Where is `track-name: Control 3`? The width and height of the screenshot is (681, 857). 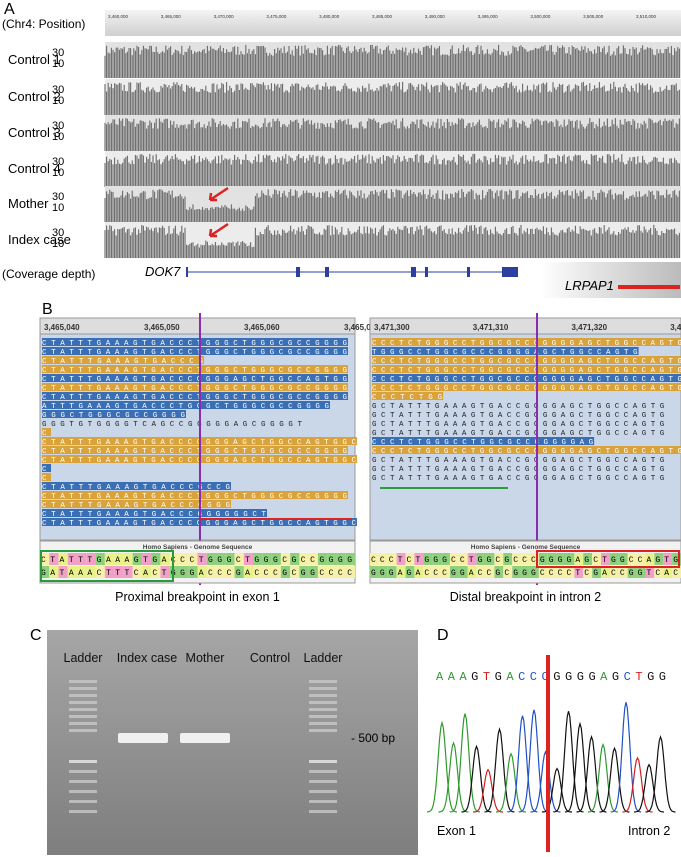 track-name: Control 3 is located at coordinates (34, 132).